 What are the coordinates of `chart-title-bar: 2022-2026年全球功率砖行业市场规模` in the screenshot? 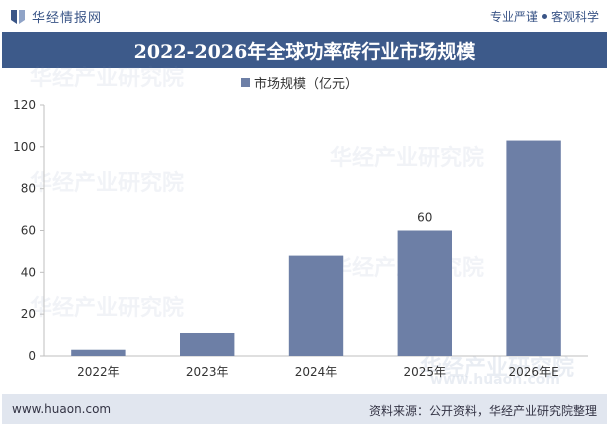 It's located at (304, 50).